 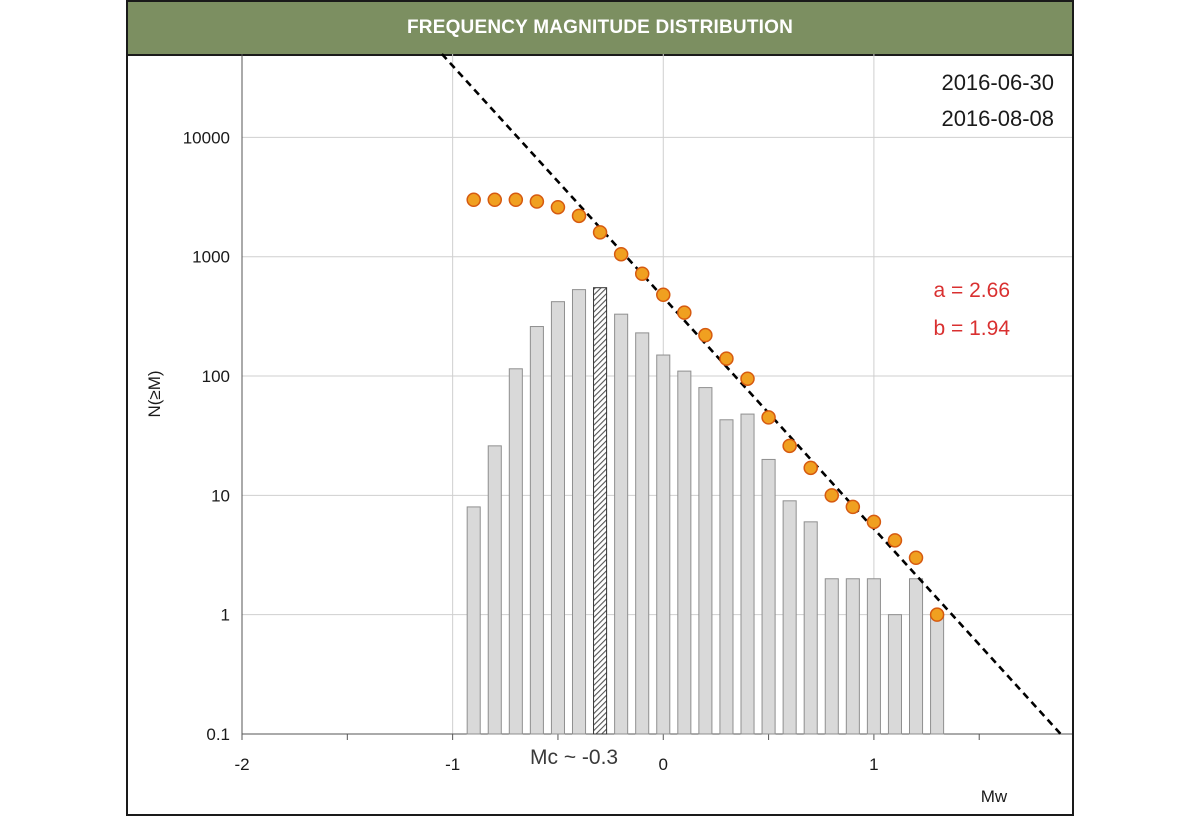 What do you see at coordinates (206, 137) in the screenshot?
I see `y-tick-label: 10000` at bounding box center [206, 137].